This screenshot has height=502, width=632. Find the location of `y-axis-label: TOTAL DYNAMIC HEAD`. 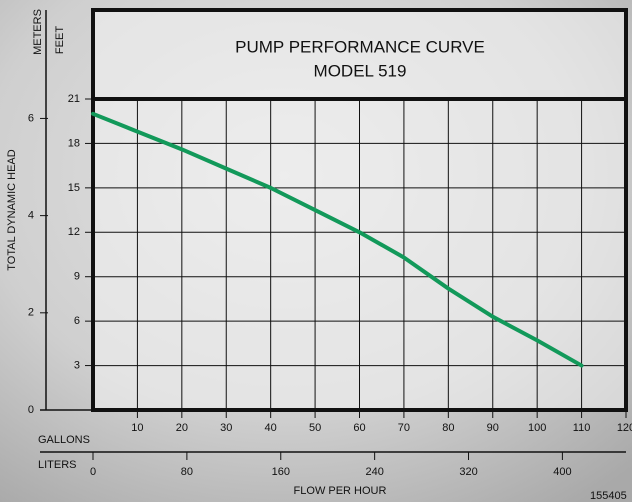

y-axis-label: TOTAL DYNAMIC HEAD is located at coordinates (12, 209).